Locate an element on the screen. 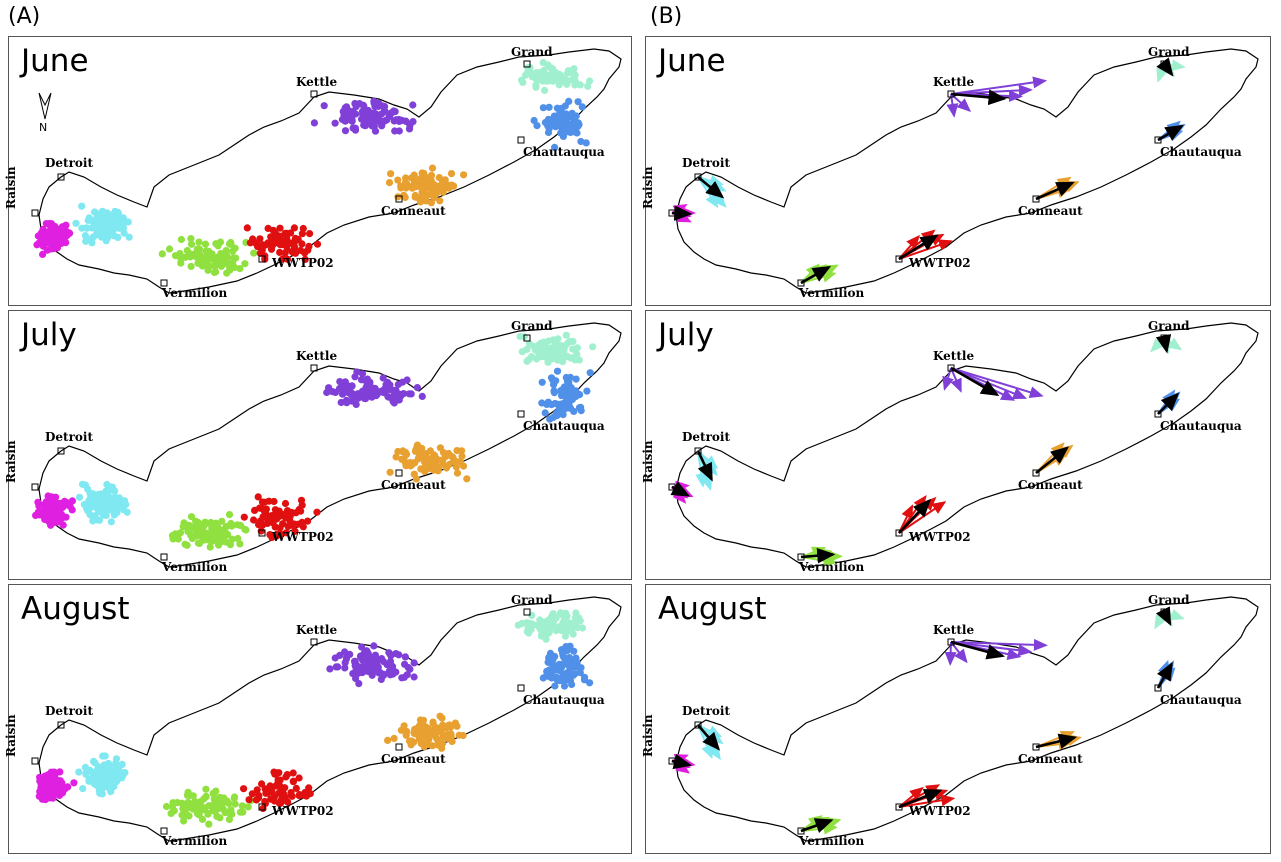 The width and height of the screenshot is (1281, 862). mean-arrow-grand is located at coordinates (1163, 616).